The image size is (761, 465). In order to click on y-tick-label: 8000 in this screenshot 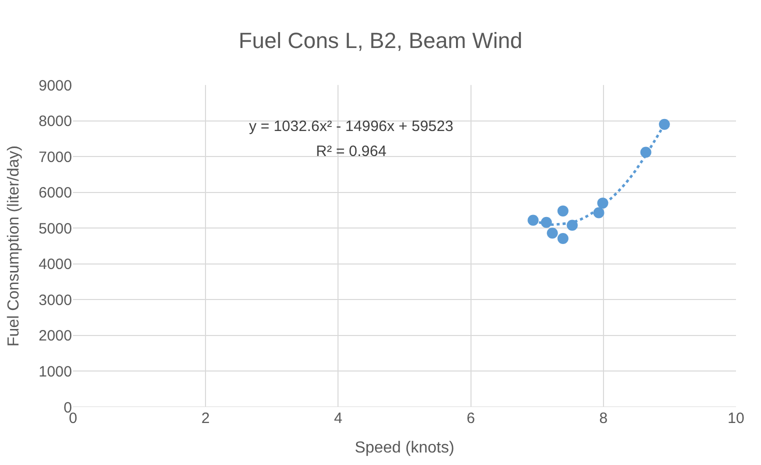, I will do `click(55, 121)`.